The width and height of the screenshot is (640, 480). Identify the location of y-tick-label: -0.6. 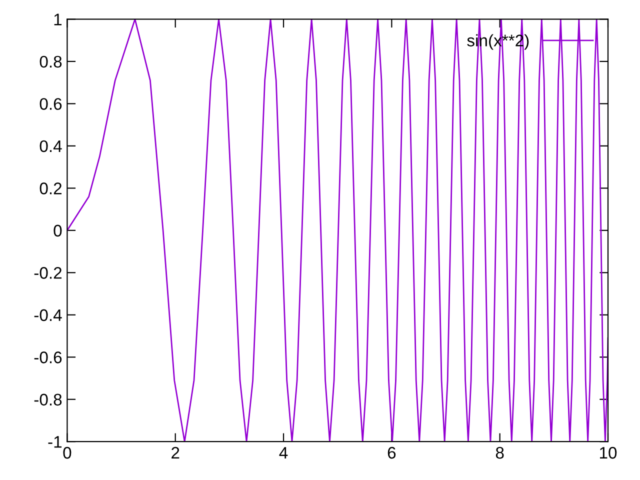
(48, 358).